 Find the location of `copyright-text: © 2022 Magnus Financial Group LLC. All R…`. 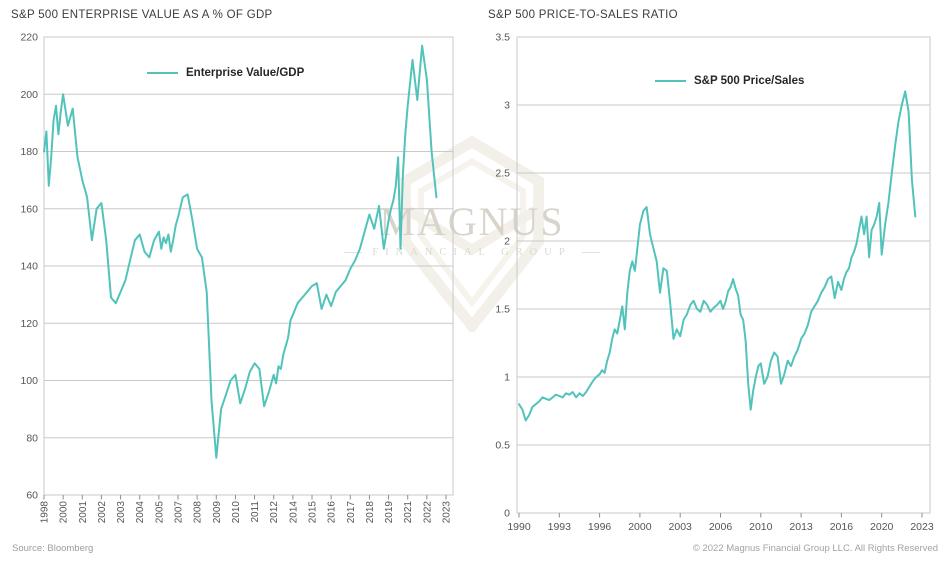

copyright-text: © 2022 Magnus Financial Group LLC. All R… is located at coordinates (815, 548).